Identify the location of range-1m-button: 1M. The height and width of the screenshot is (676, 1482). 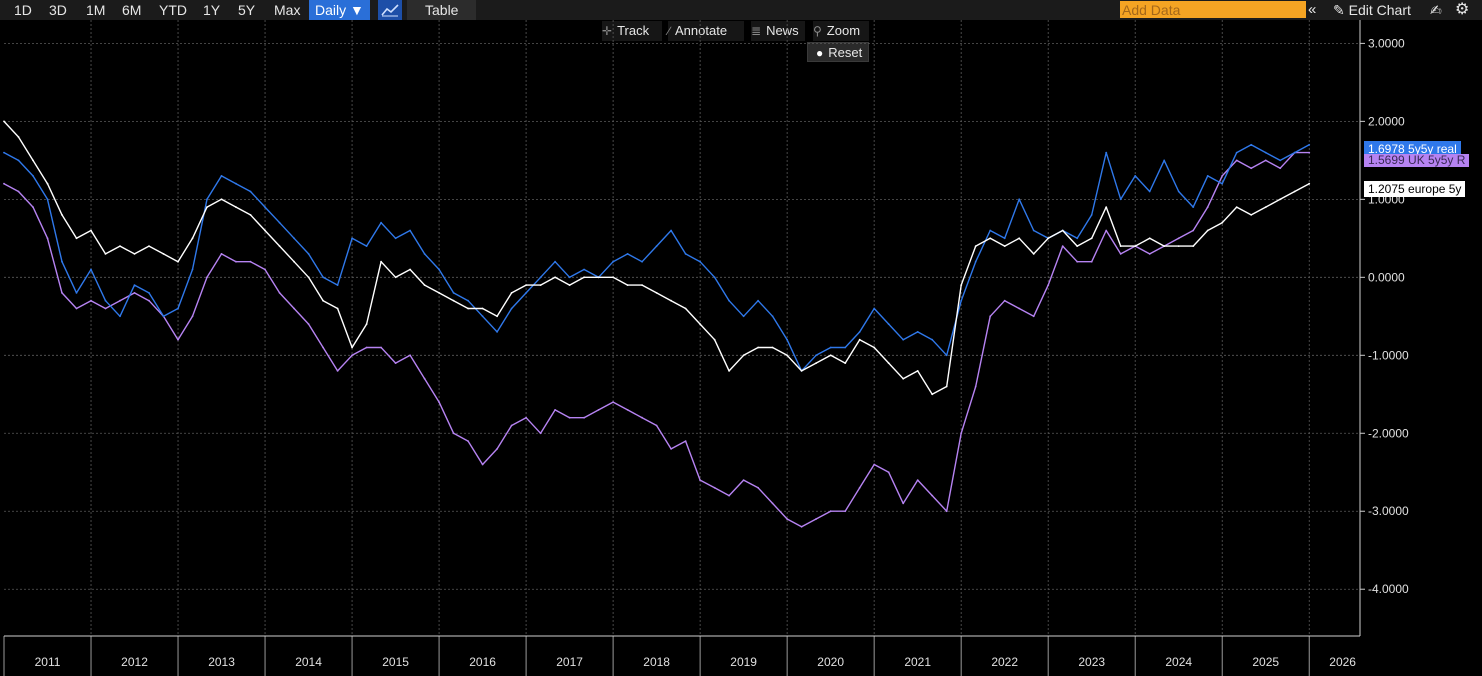
(96, 10).